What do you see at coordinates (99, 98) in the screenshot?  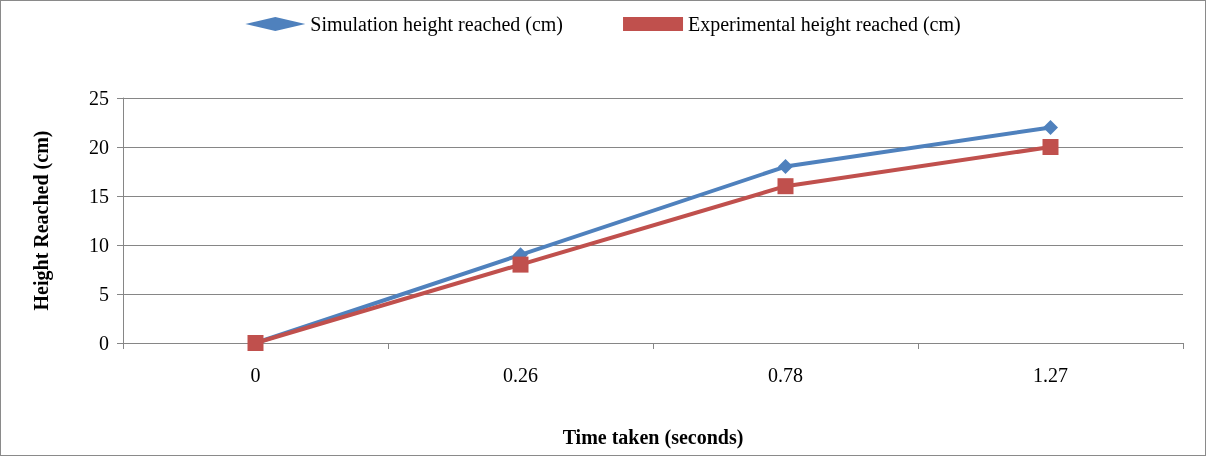 I see `y-tick-label: 25` at bounding box center [99, 98].